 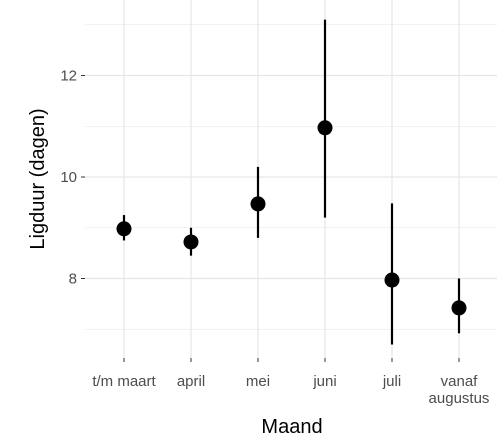 What do you see at coordinates (460, 381) in the screenshot?
I see `x-tick-label-line: vanaf` at bounding box center [460, 381].